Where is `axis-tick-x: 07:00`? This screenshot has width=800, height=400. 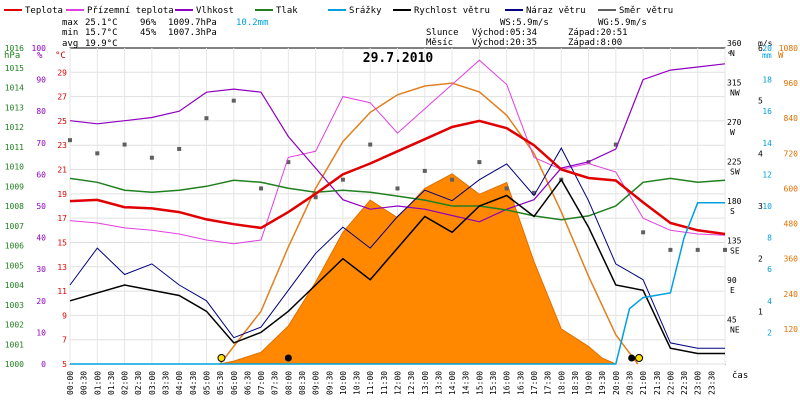
axis-tick-x: 07:00 is located at coordinates (261, 383).